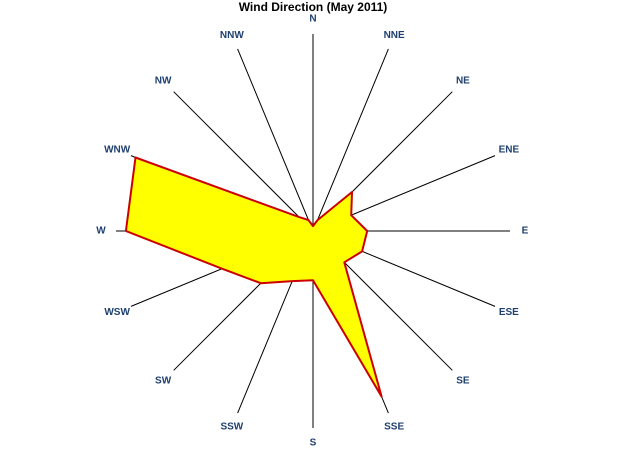  What do you see at coordinates (394, 35) in the screenshot?
I see `direction-label: NNE` at bounding box center [394, 35].